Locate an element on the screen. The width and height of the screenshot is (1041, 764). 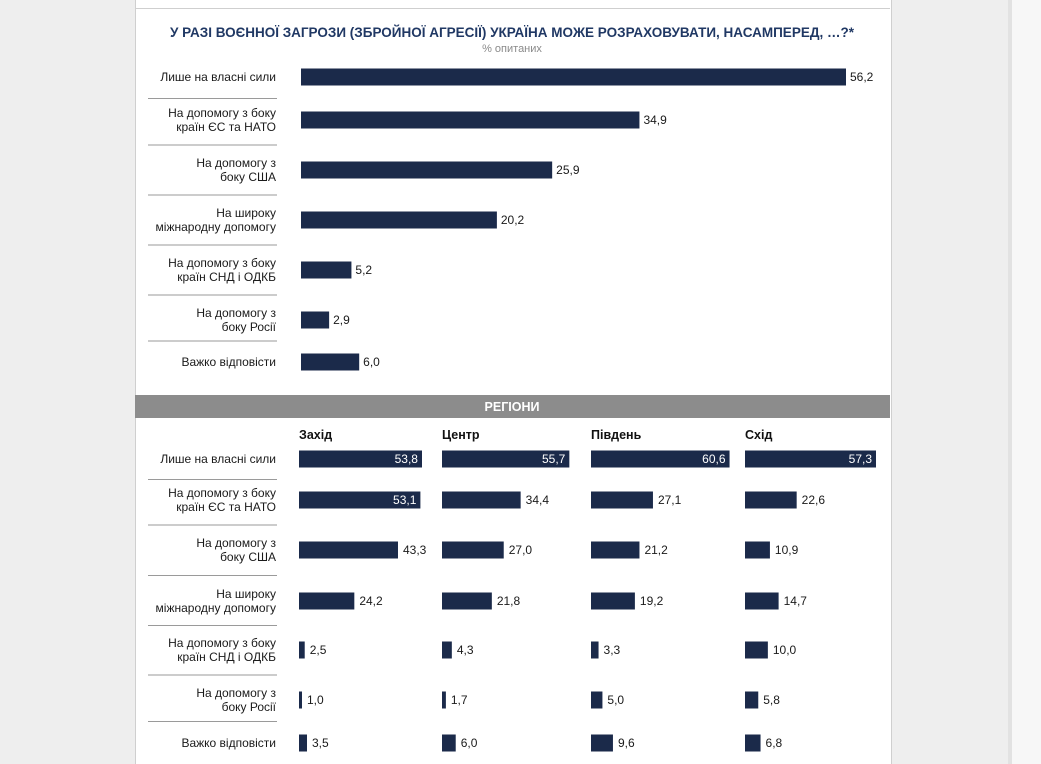
region-header: Захід is located at coordinates (315, 435).